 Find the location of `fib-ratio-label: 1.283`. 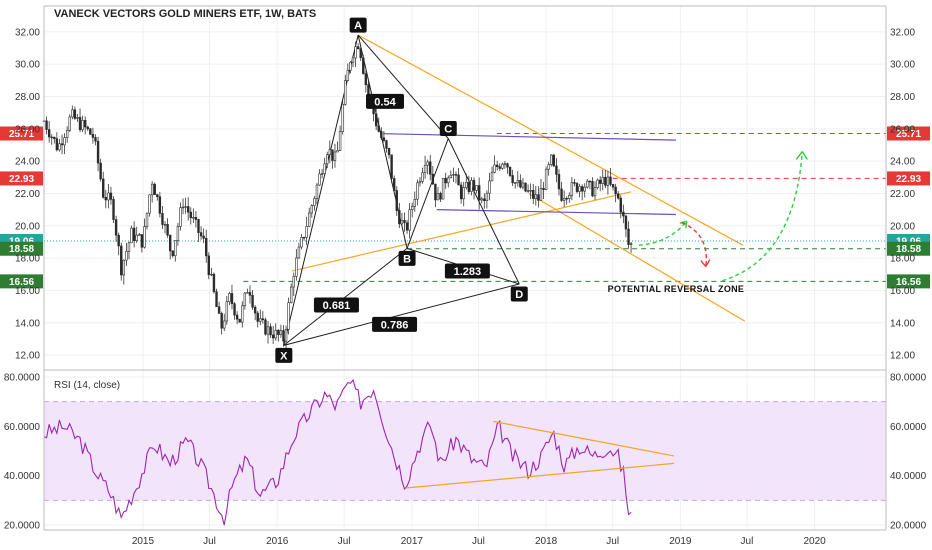

fib-ratio-label: 1.283 is located at coordinates (468, 272).